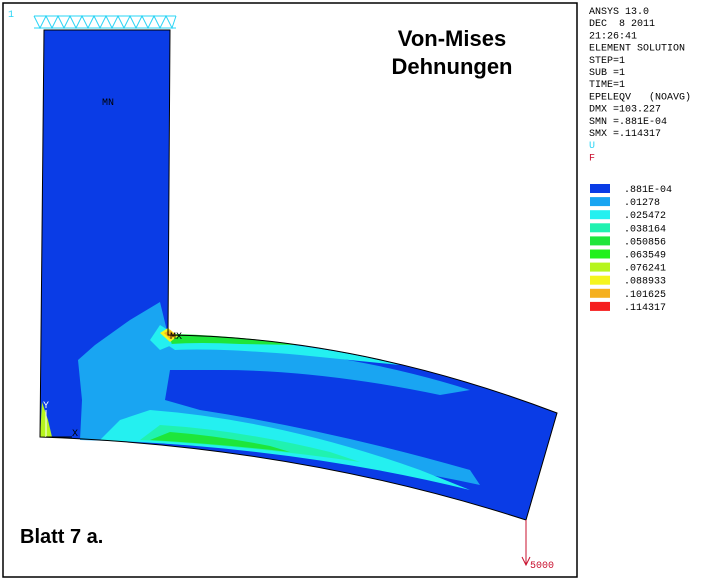  What do you see at coordinates (613, 36) in the screenshot?
I see `info-line: 21:26:41` at bounding box center [613, 36].